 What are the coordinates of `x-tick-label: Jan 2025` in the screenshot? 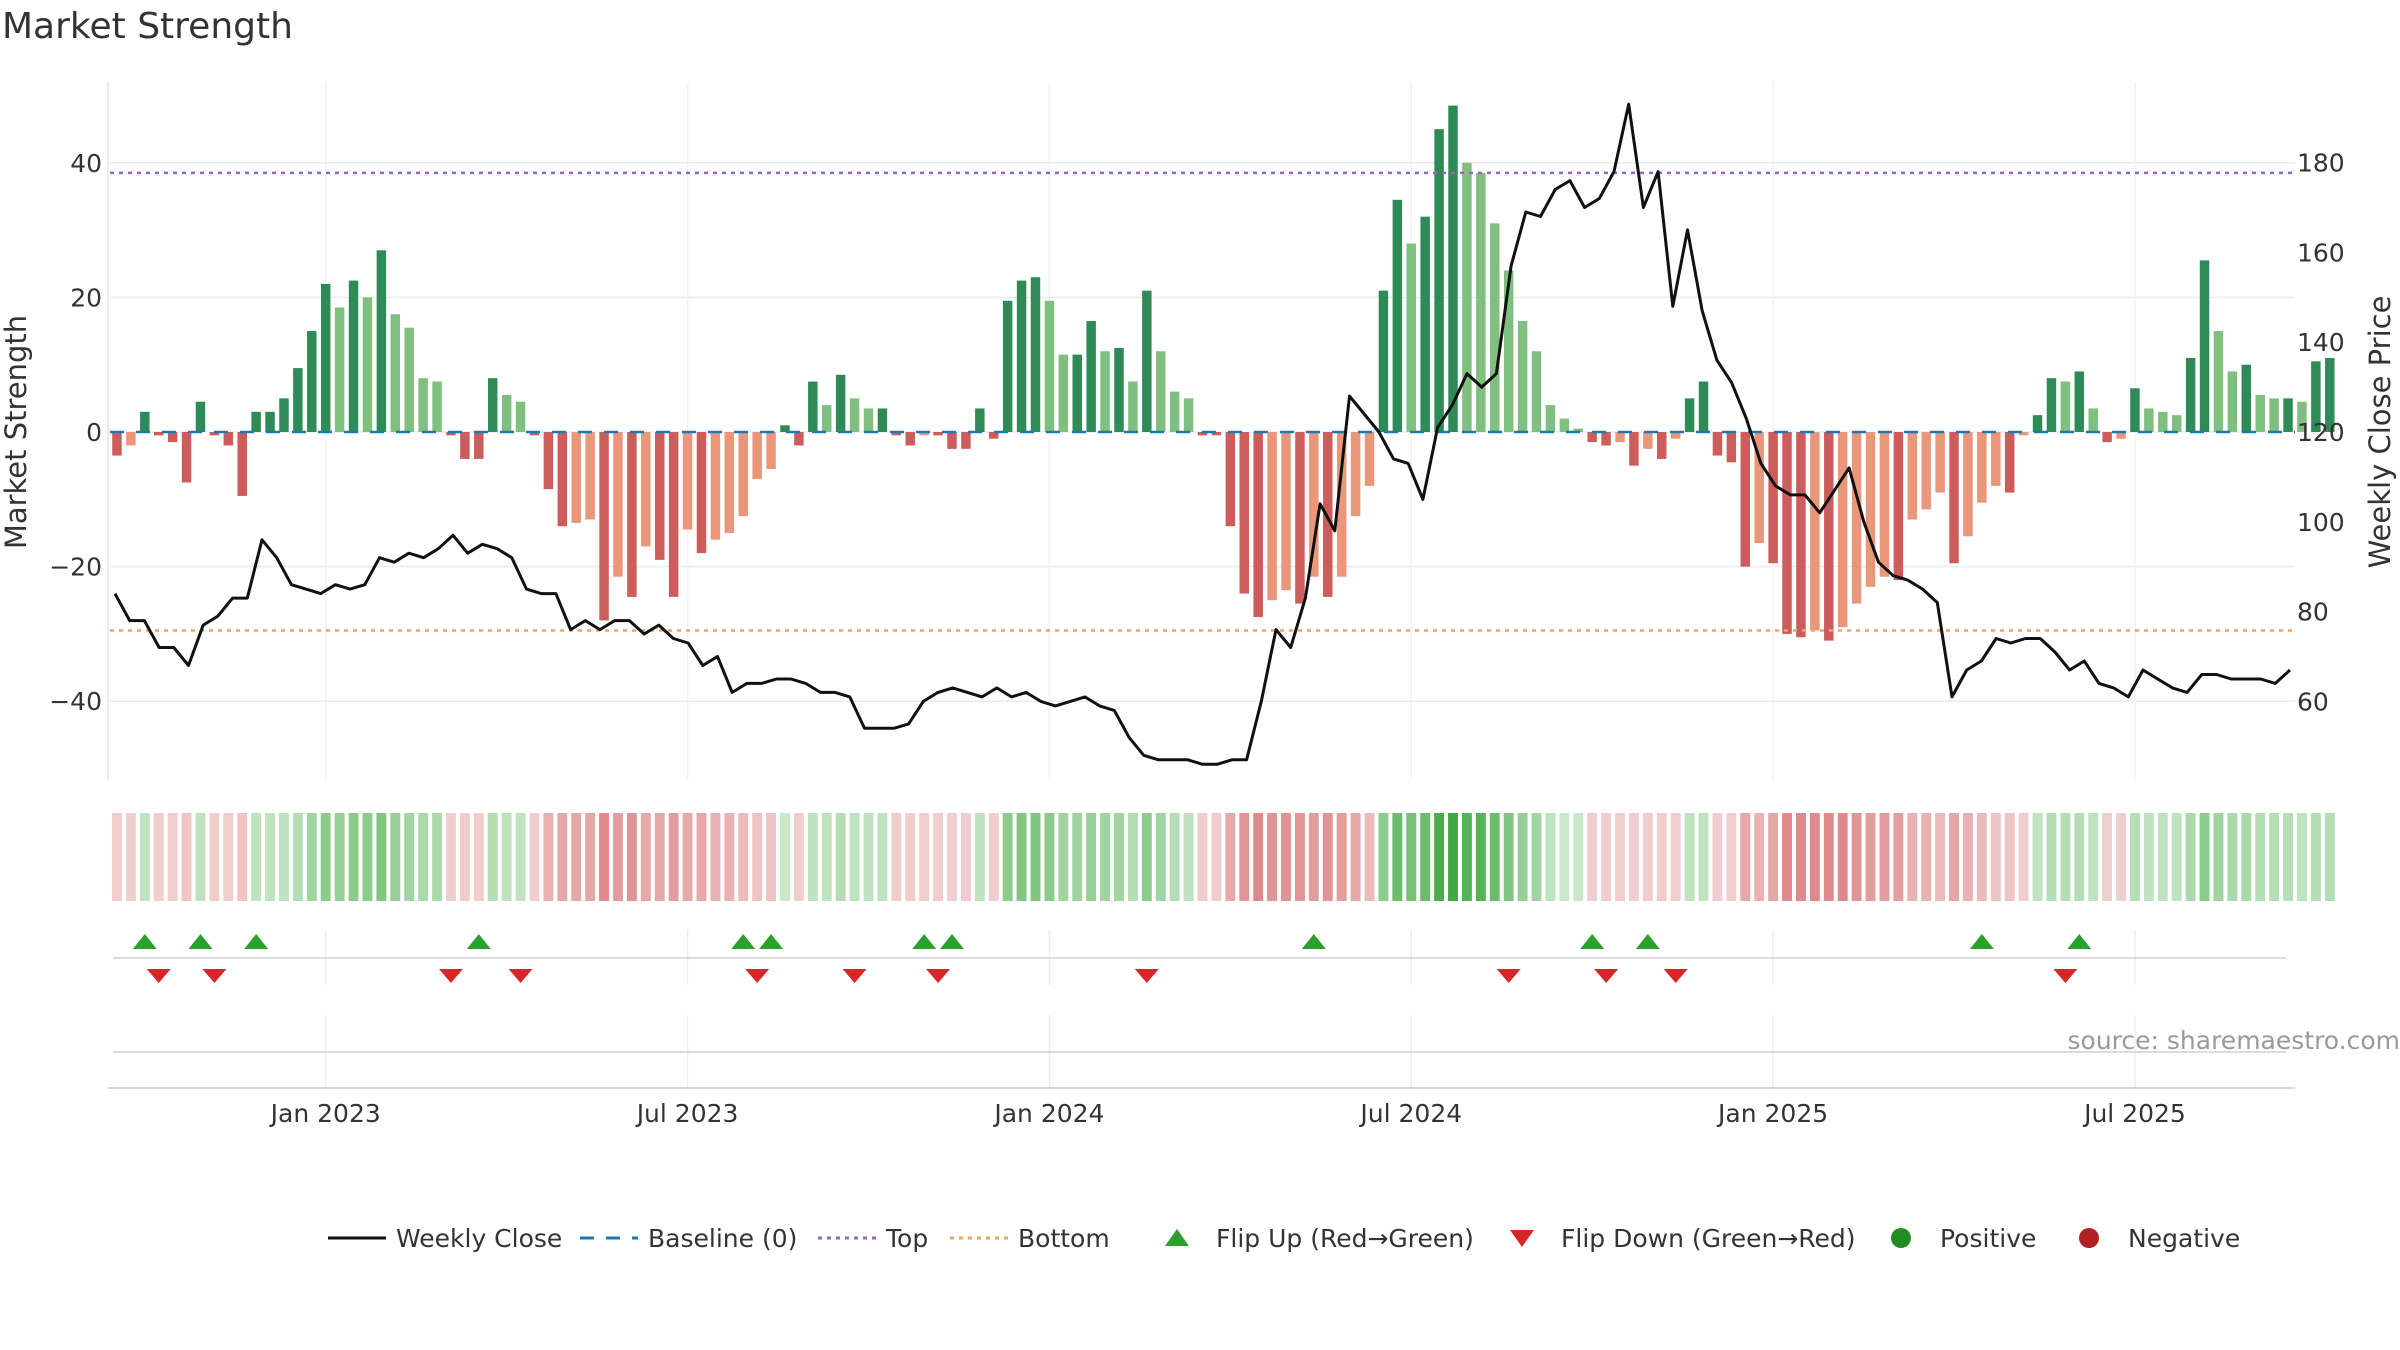 It's located at (1772, 1113).